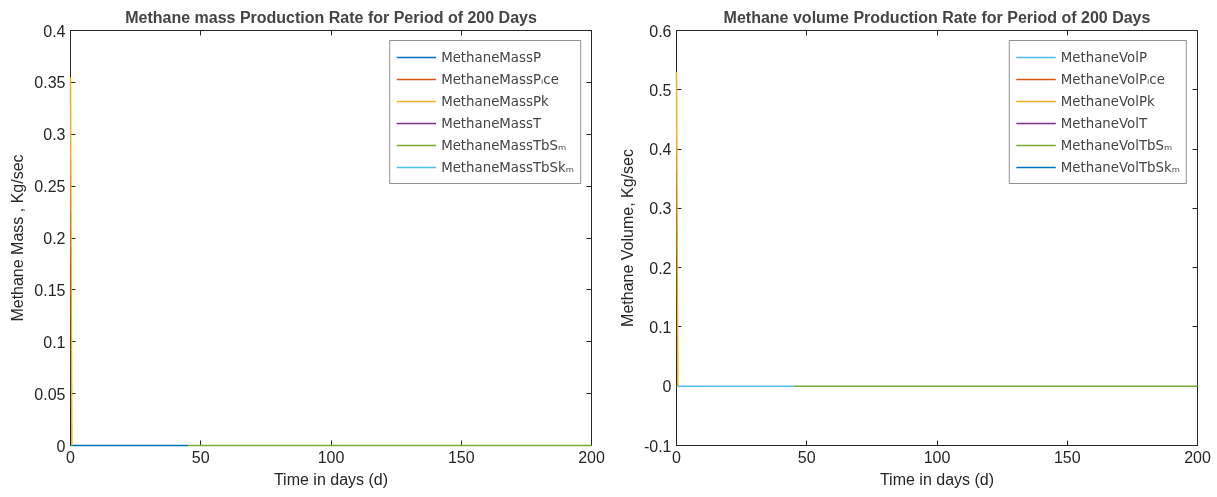 The image size is (1217, 497). Describe the element at coordinates (50, 83) in the screenshot. I see `y-tick-label: 0.35` at that location.